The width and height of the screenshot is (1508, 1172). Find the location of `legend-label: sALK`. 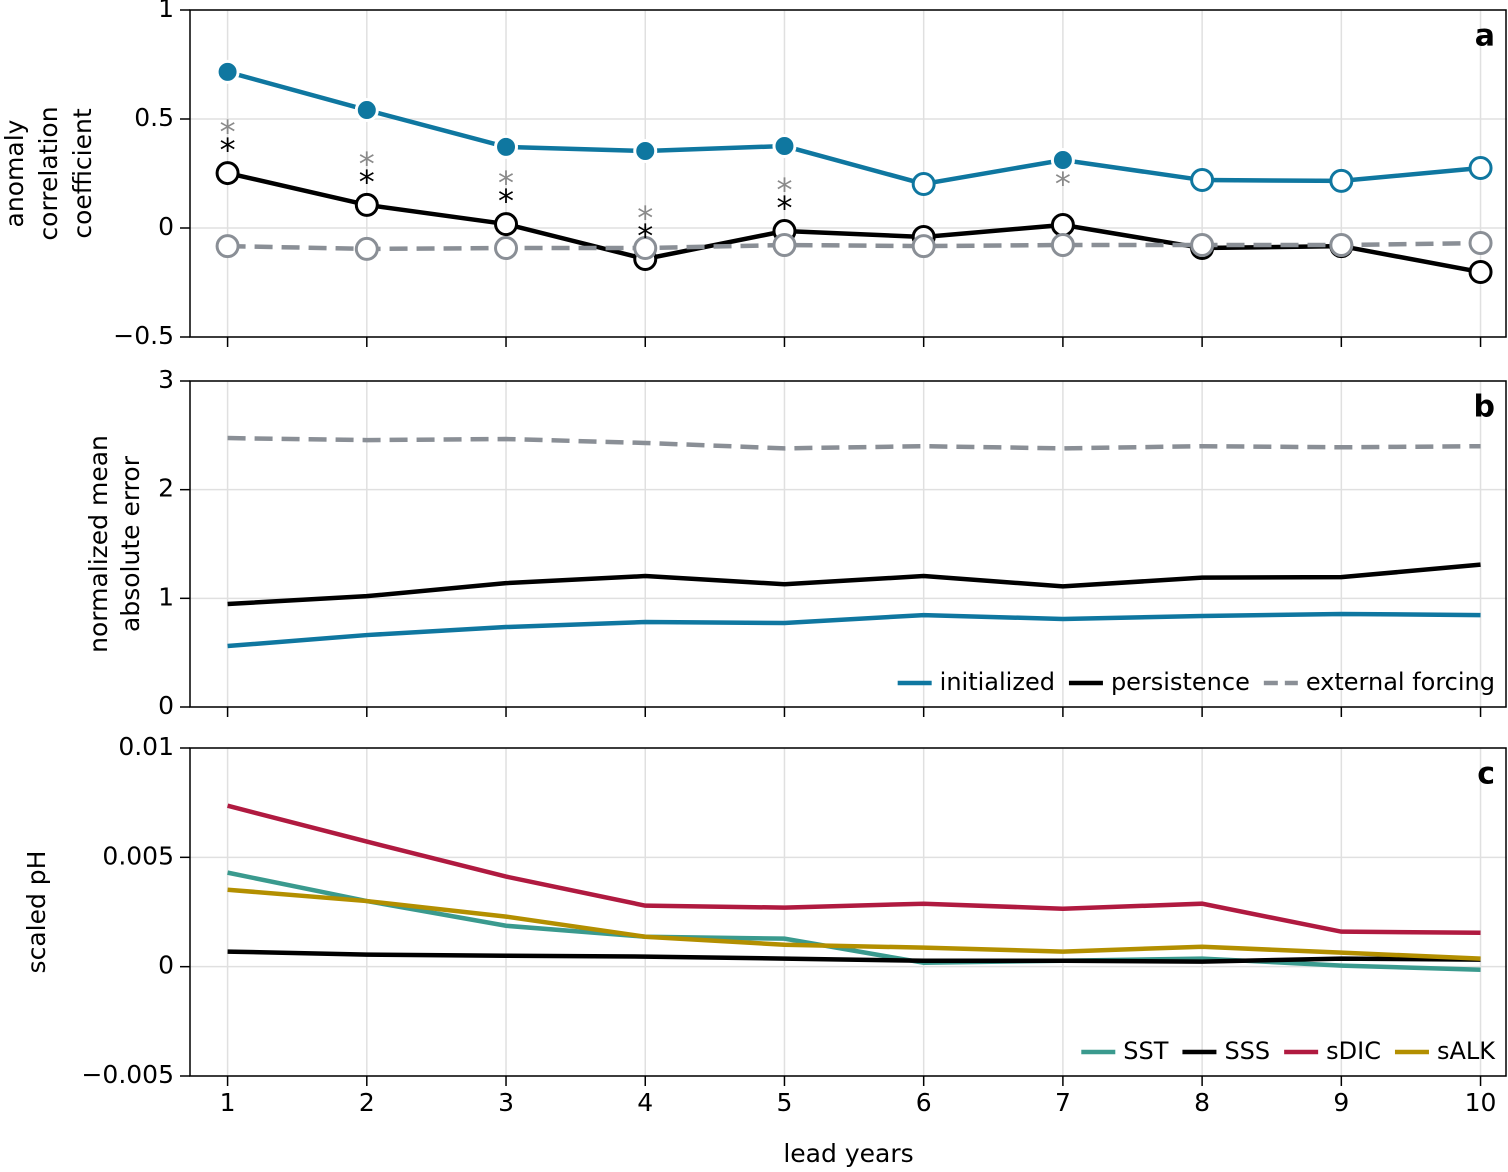

legend-label: sALK is located at coordinates (1466, 1051).